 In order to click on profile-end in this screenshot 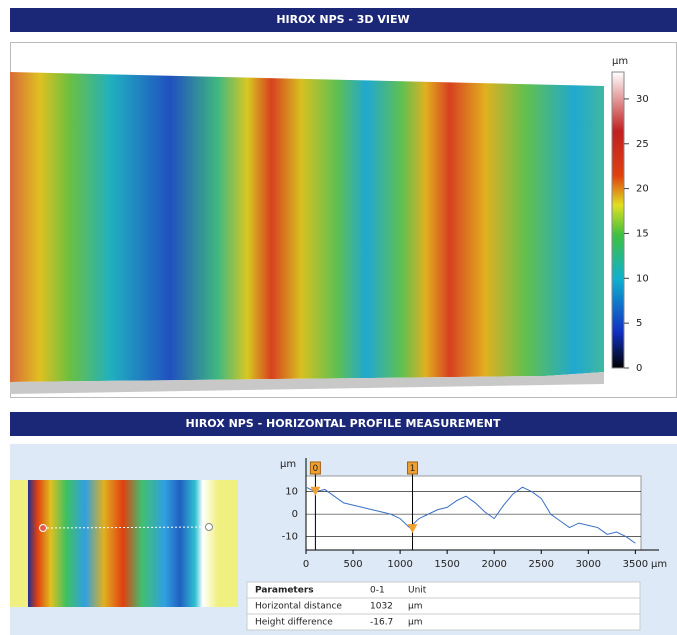, I will do `click(209, 527)`.